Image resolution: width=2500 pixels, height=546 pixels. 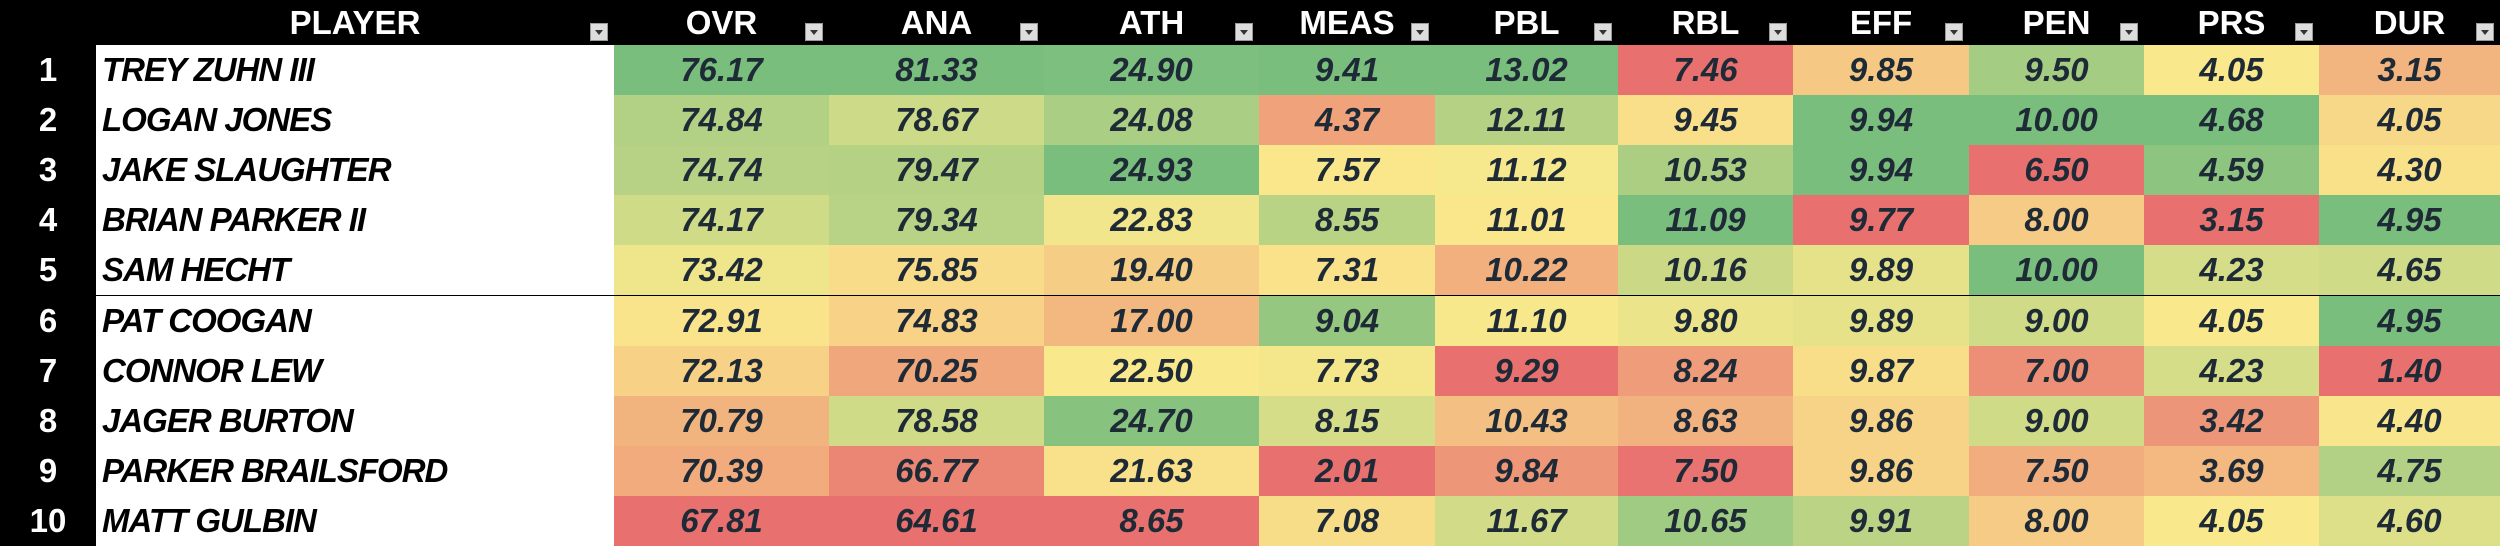 I want to click on stat-cell: 10.53, so click(x=1705, y=170).